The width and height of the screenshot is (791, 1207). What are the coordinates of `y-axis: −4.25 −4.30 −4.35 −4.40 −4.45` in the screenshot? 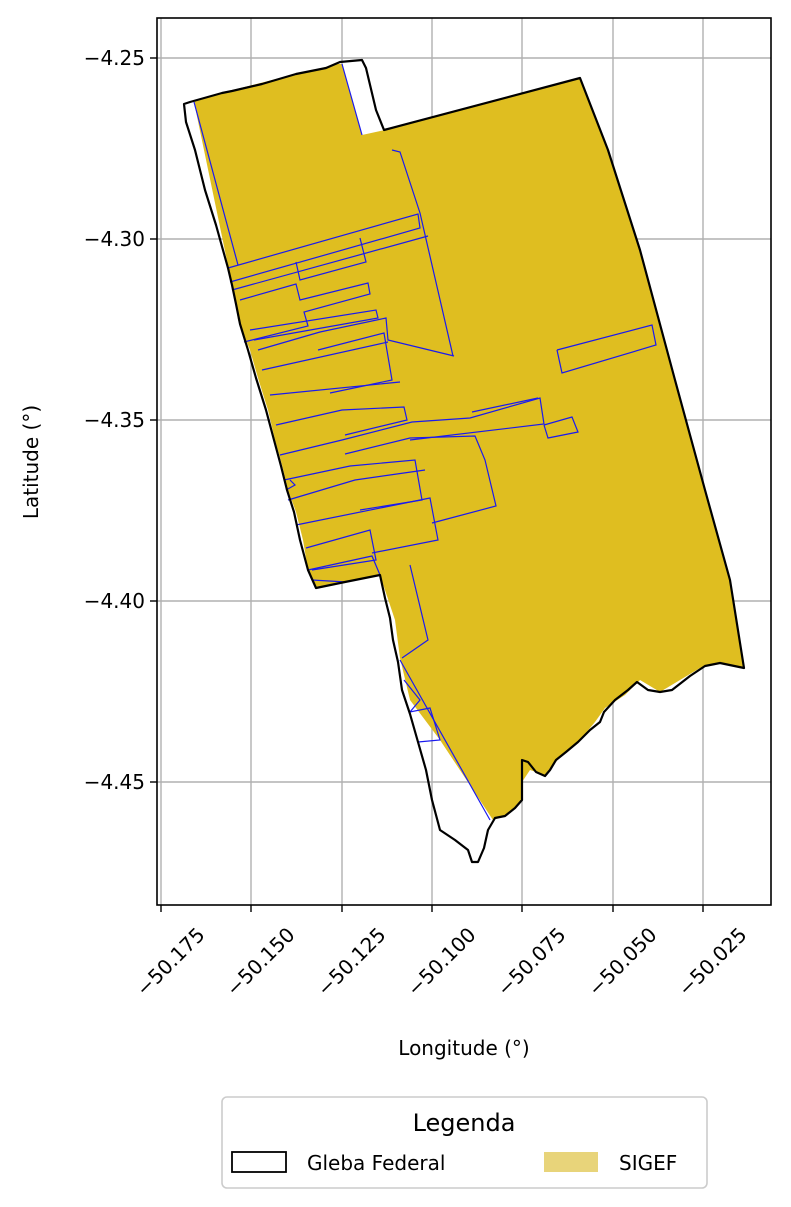 It's located at (120, 420).